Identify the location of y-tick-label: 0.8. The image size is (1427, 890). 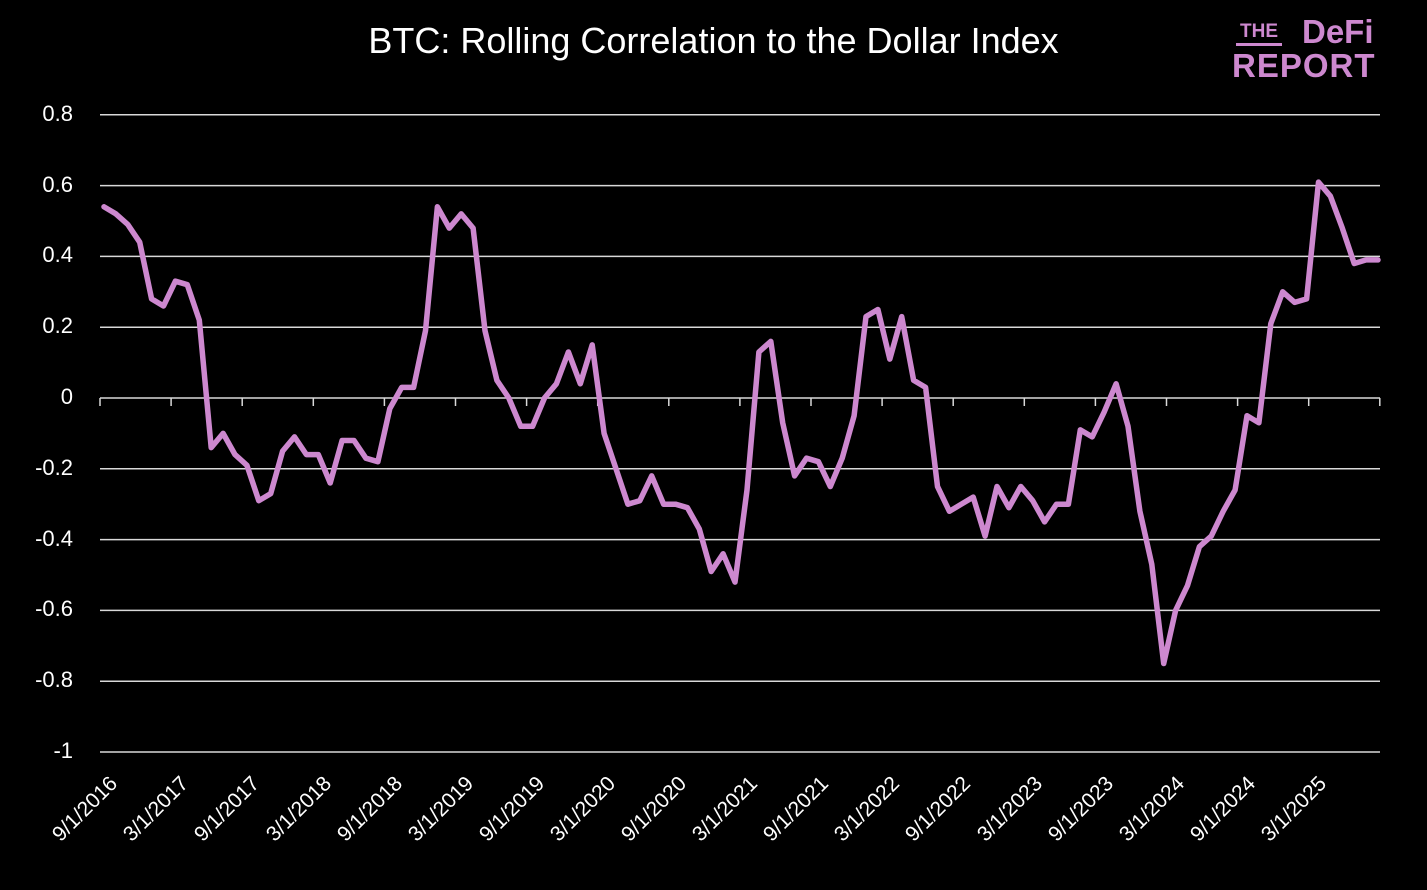
(57, 113).